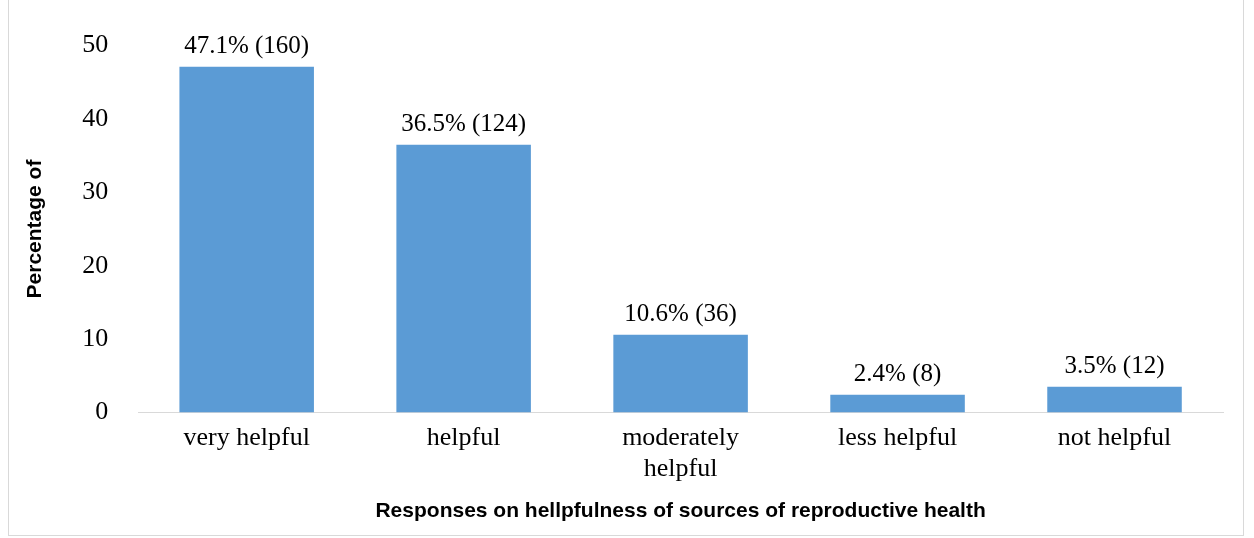 Image resolution: width=1254 pixels, height=538 pixels. What do you see at coordinates (246, 436) in the screenshot?
I see `x-tick-label: very helpful` at bounding box center [246, 436].